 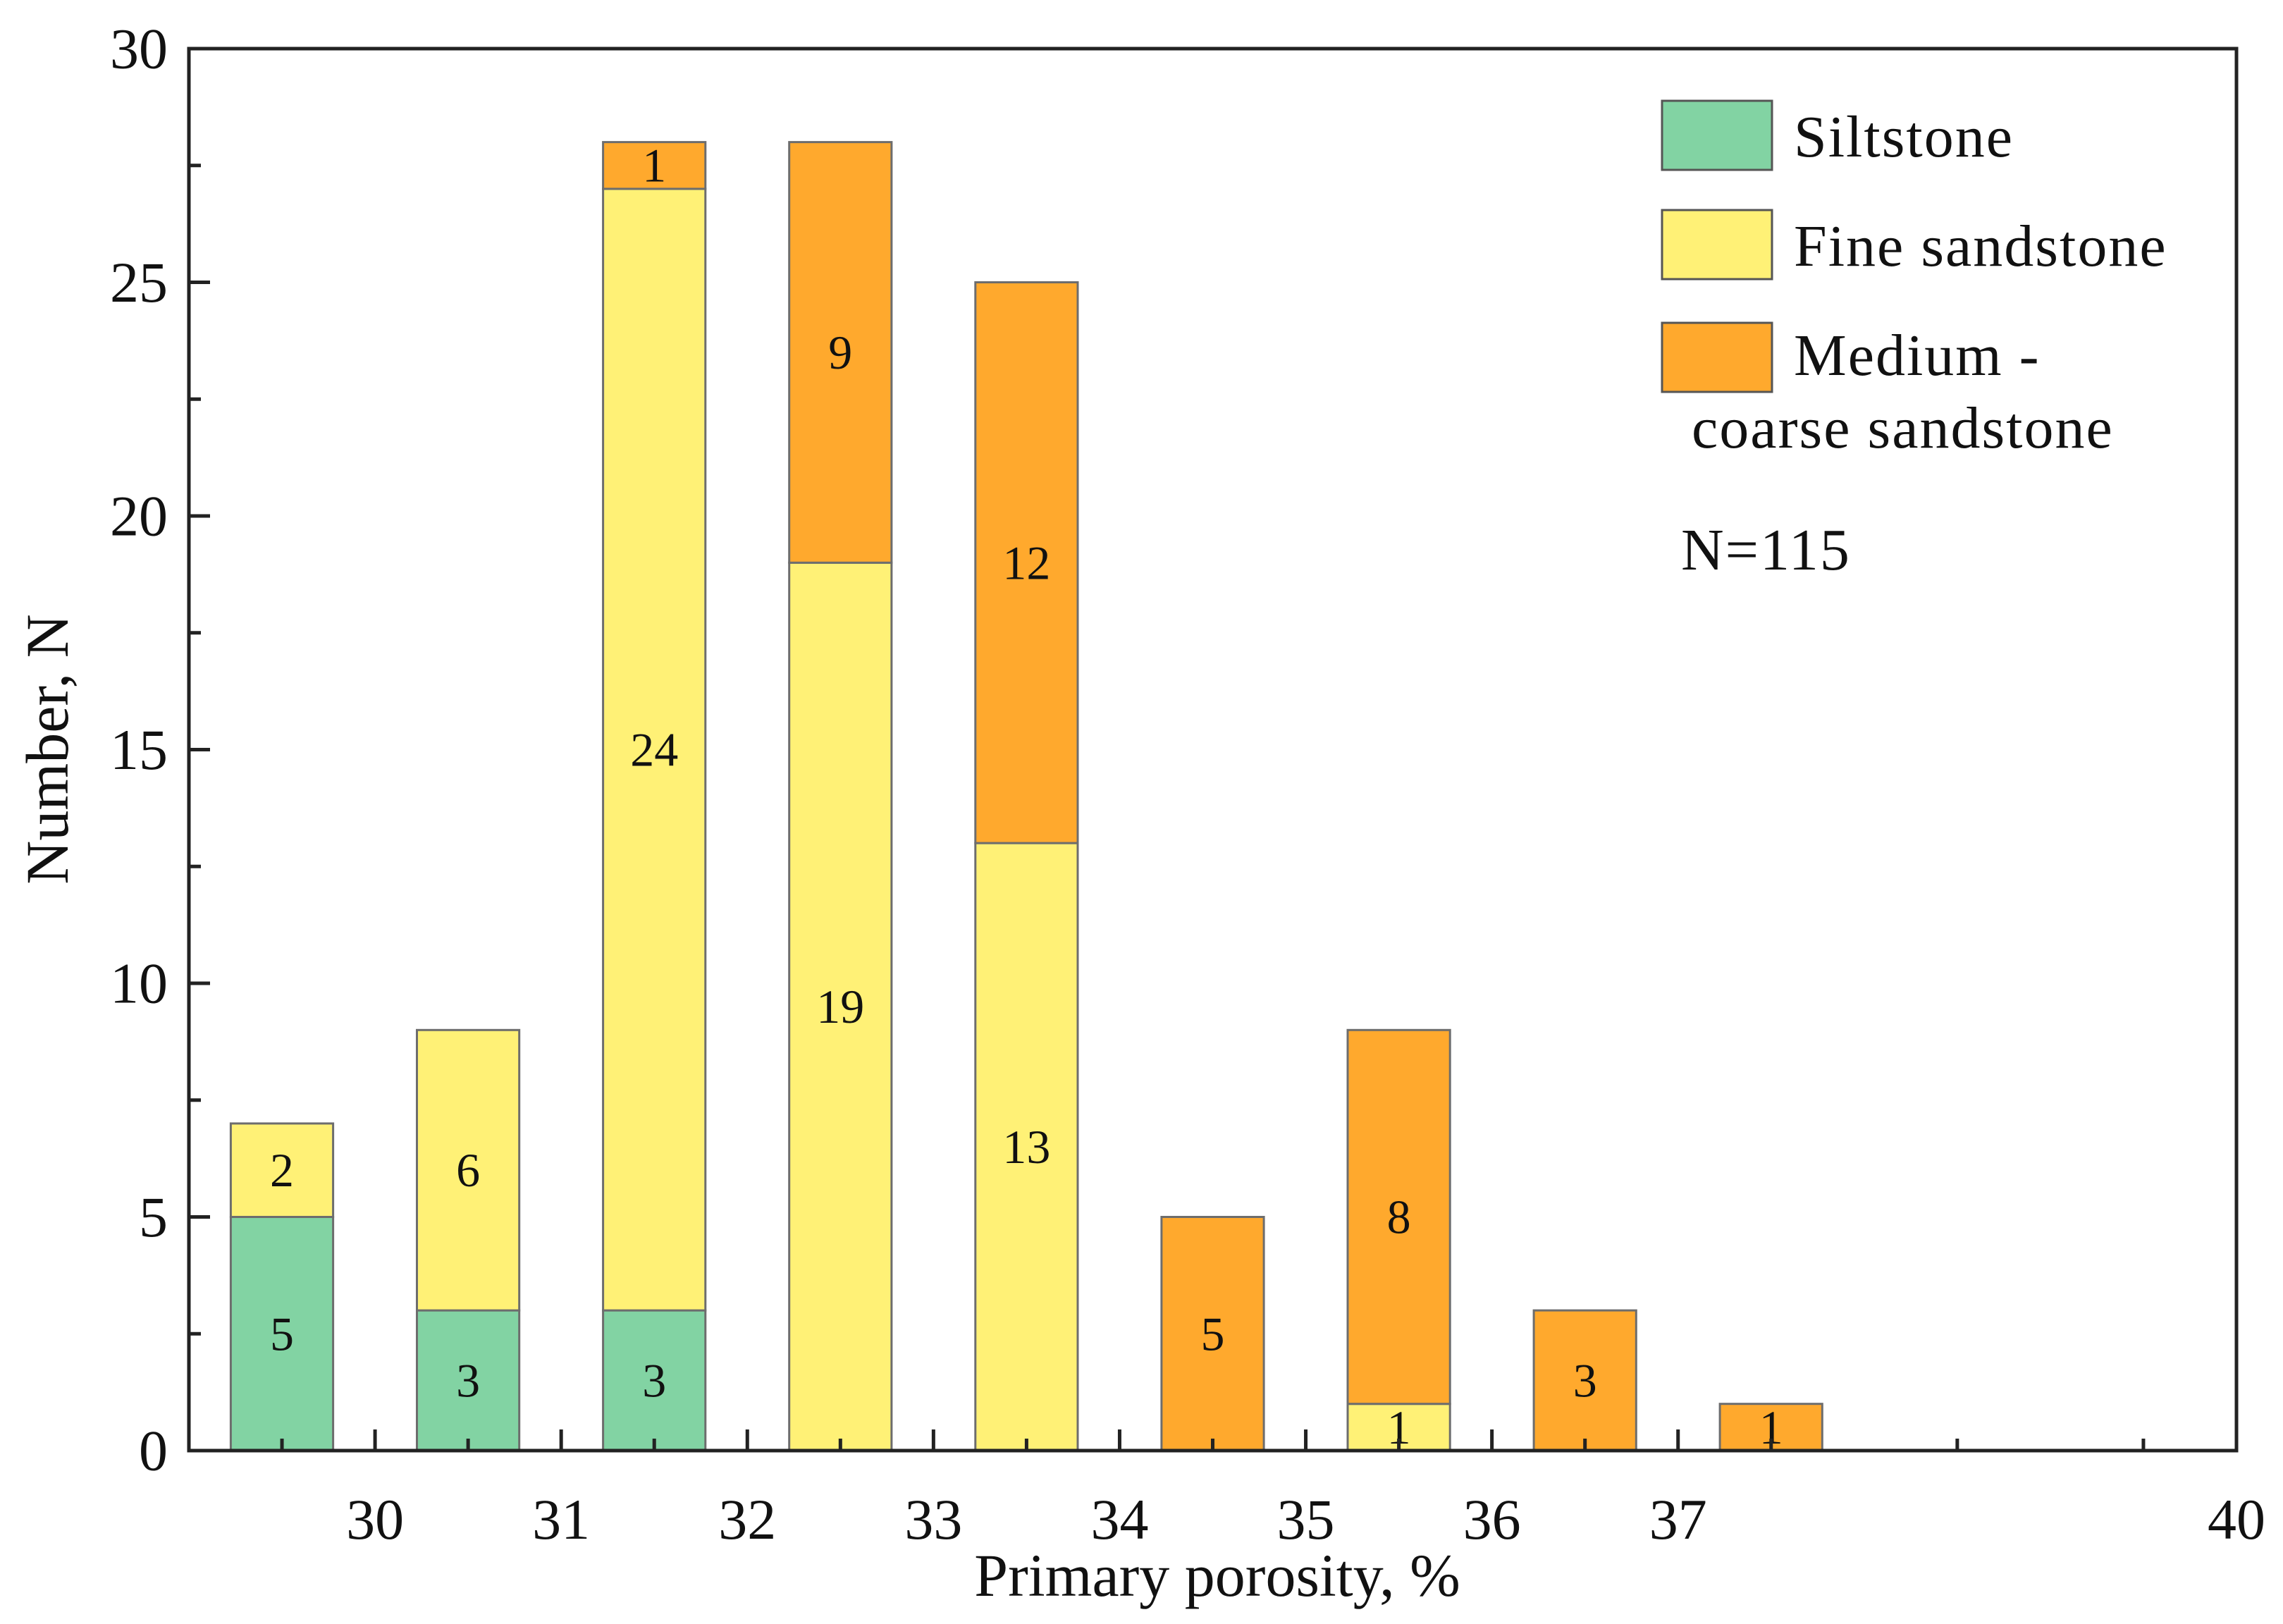 I want to click on y-tick-label: 5, so click(x=153, y=1217).